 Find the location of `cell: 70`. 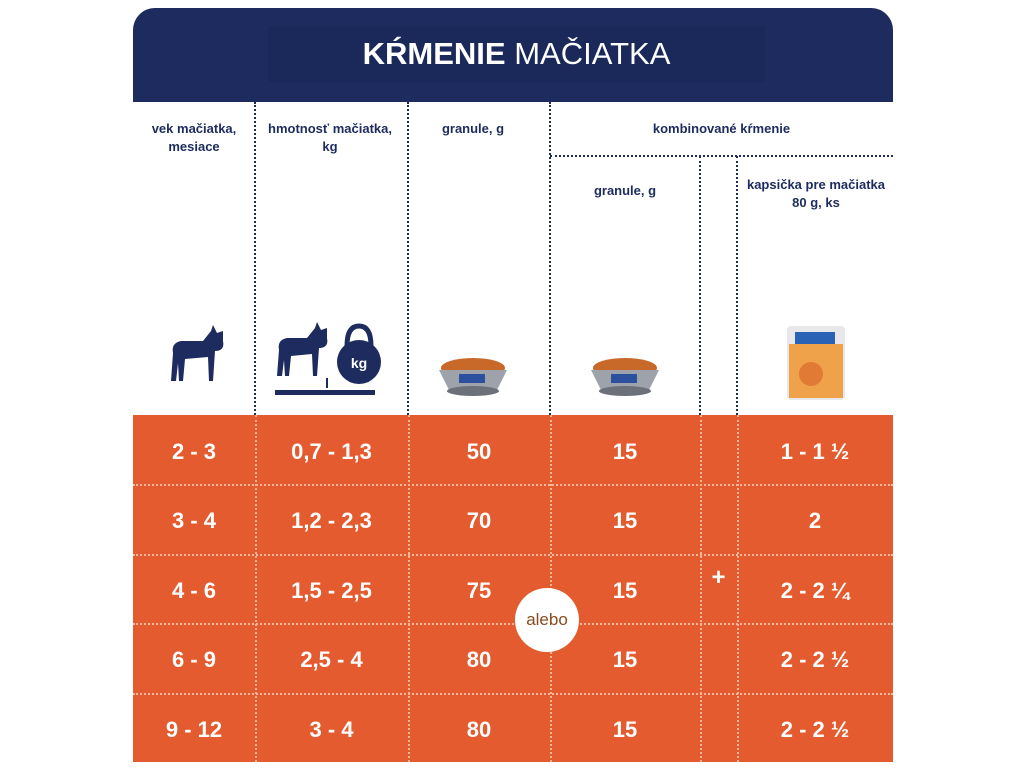

cell: 70 is located at coordinates (479, 521).